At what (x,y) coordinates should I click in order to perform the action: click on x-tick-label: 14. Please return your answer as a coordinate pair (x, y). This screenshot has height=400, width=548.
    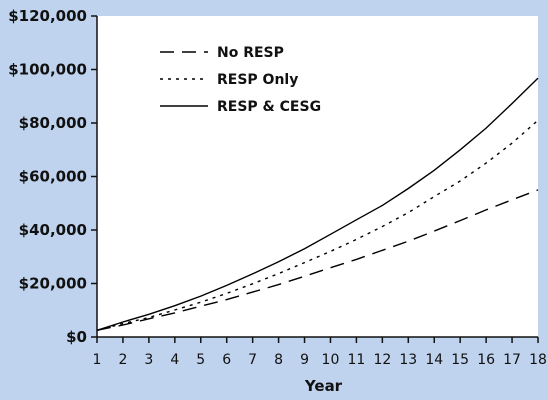
    Looking at the image, I should click on (434, 360).